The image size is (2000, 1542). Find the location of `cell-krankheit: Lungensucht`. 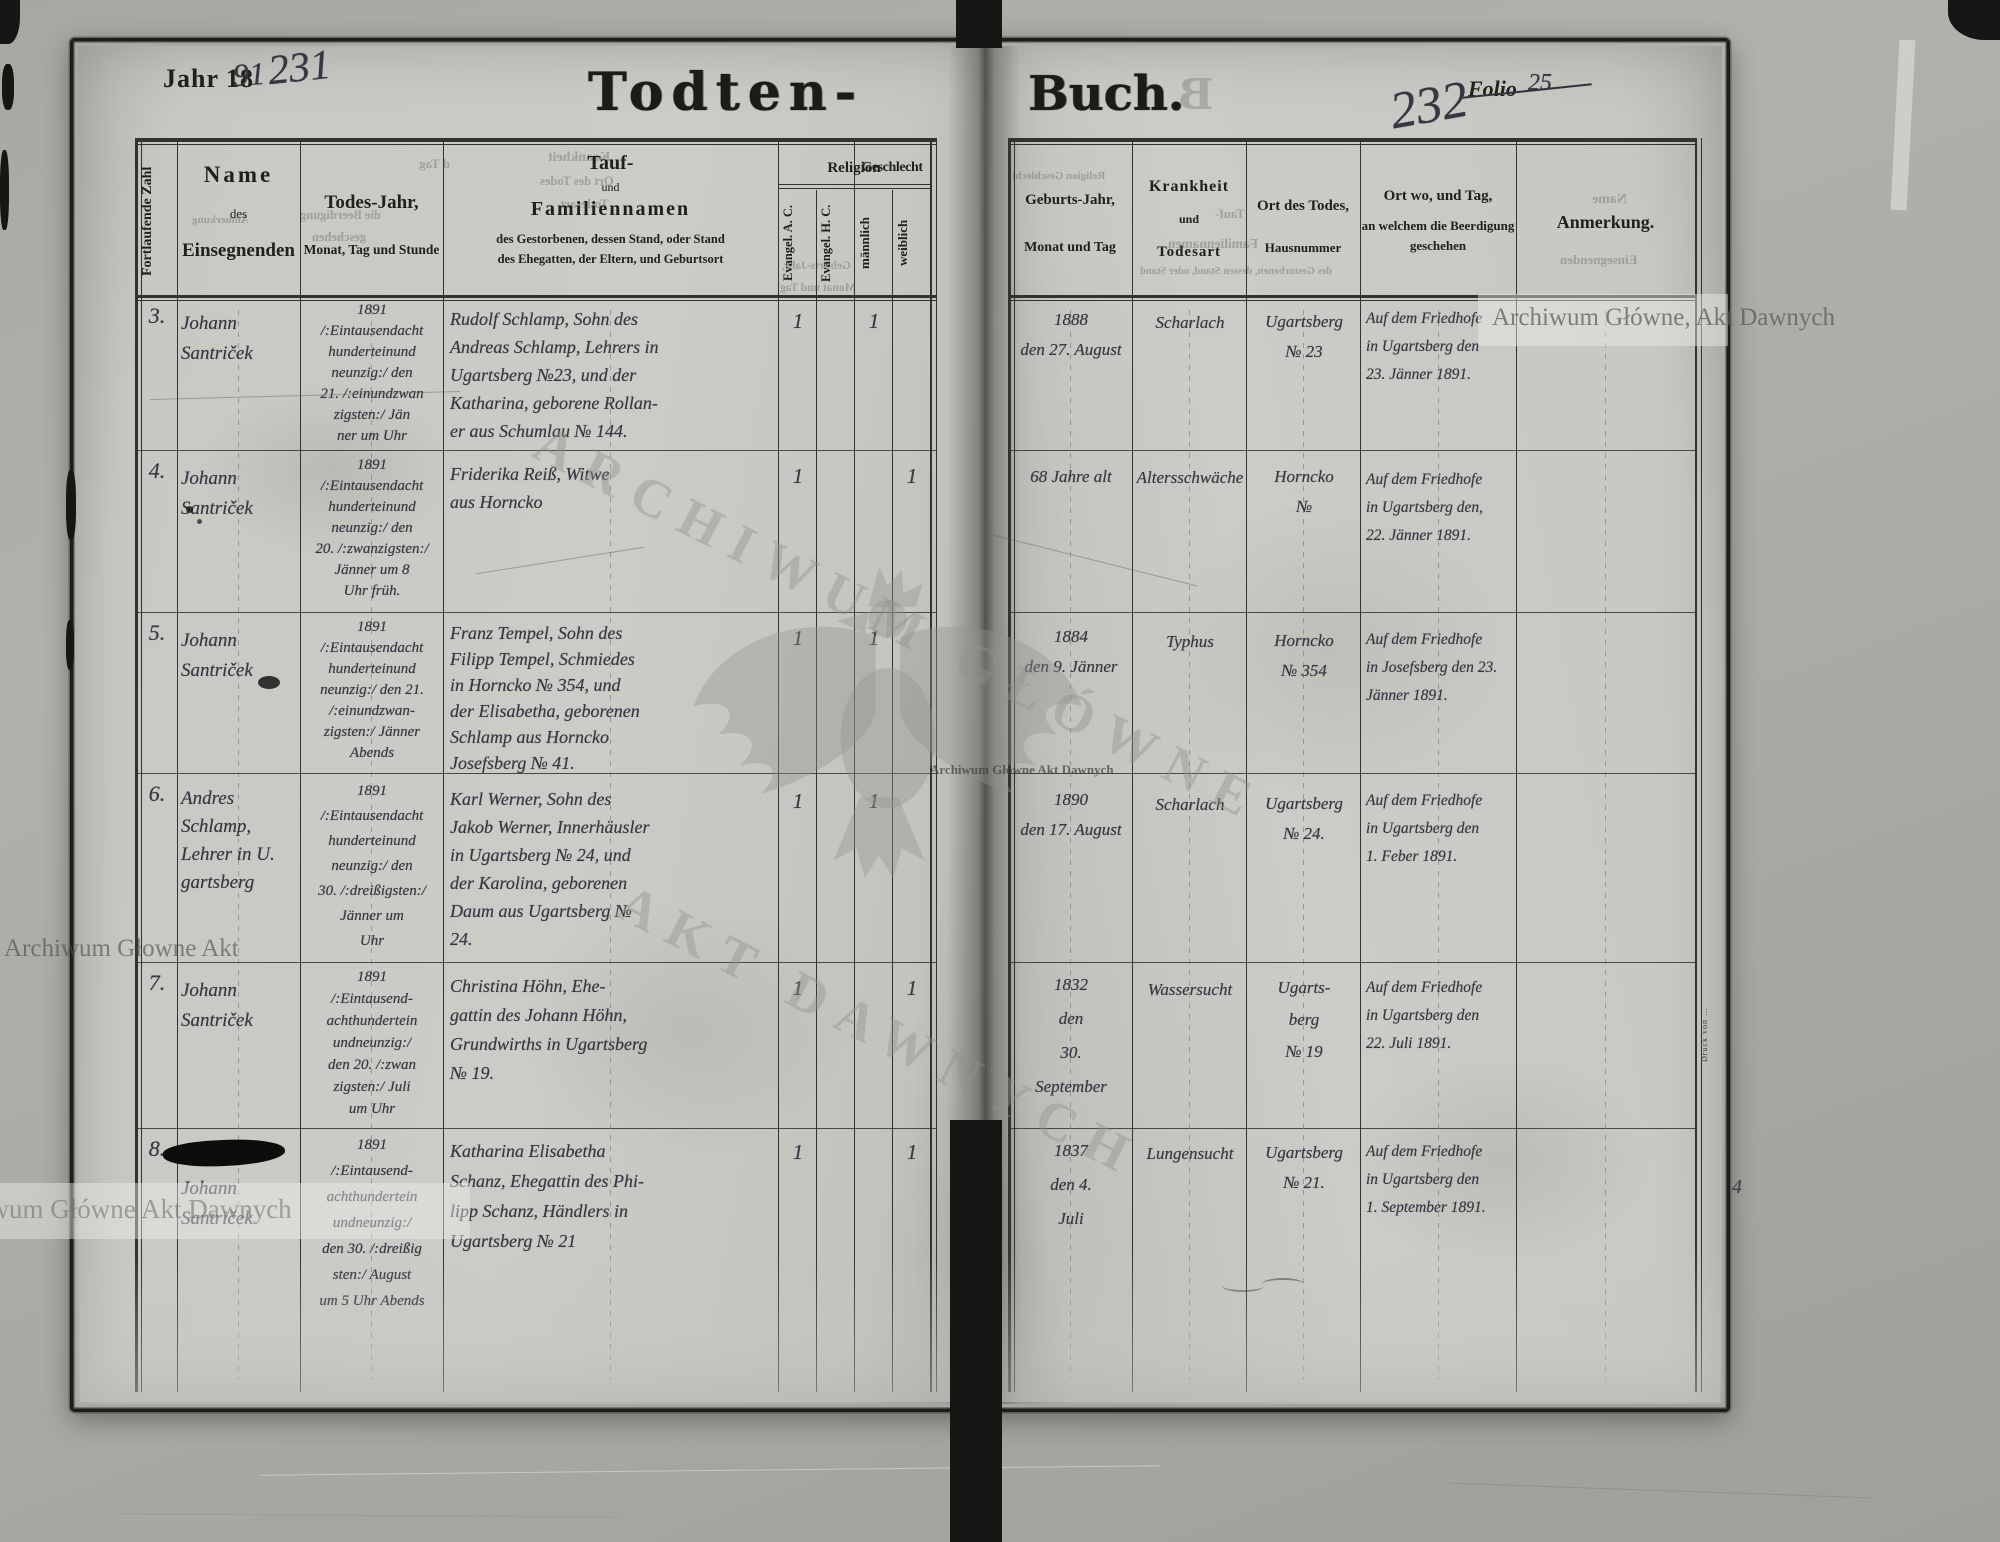

cell-krankheit: Lungensucht is located at coordinates (1190, 1153).